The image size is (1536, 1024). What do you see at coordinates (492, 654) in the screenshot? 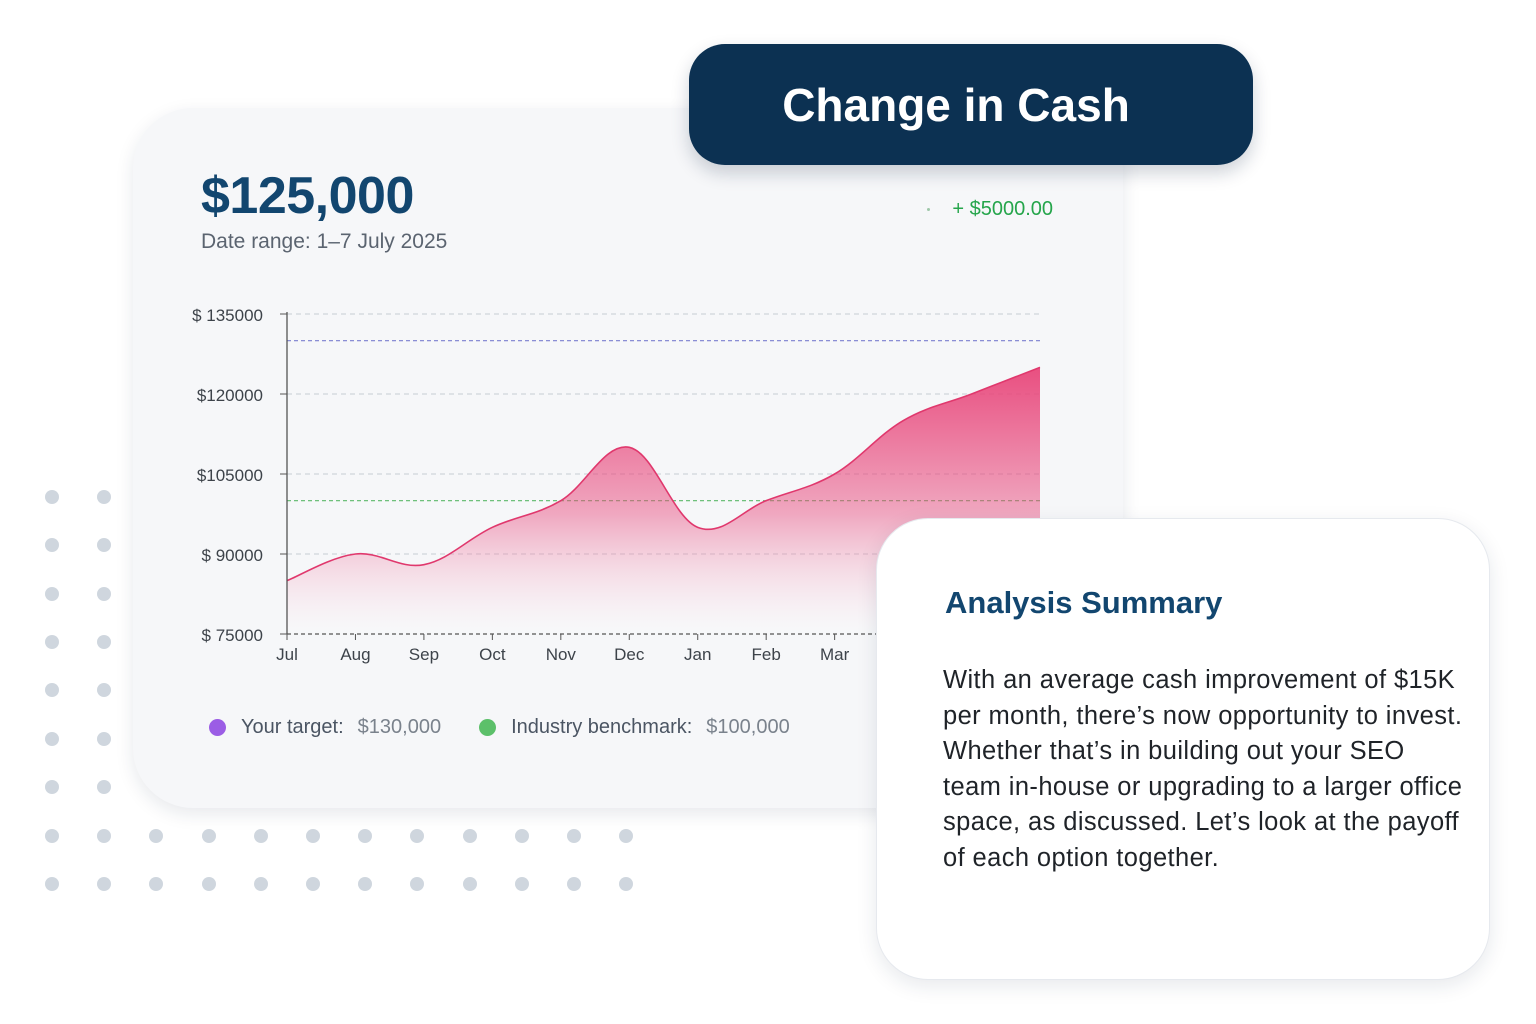
I see `x-tick-label: Oct` at bounding box center [492, 654].